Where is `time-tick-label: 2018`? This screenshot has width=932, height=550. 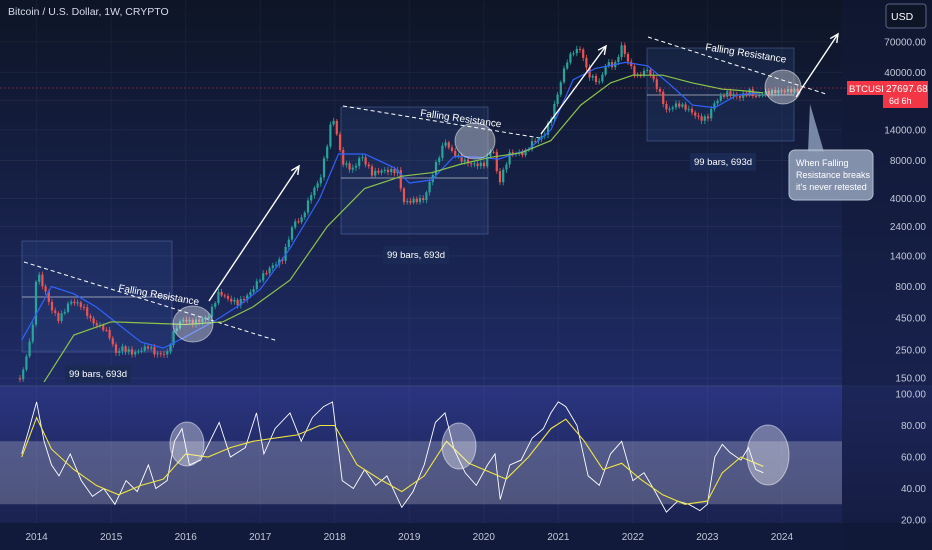
time-tick-label: 2018 is located at coordinates (335, 537).